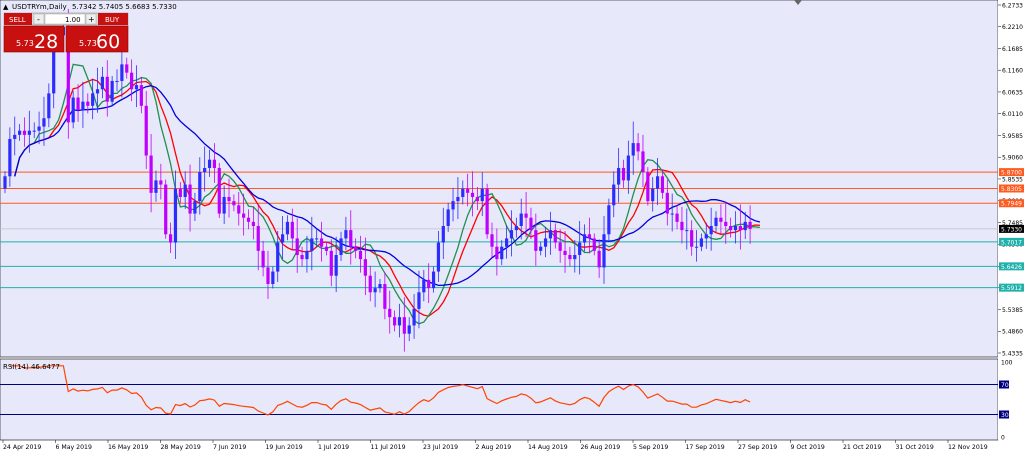 The width and height of the screenshot is (1024, 452). What do you see at coordinates (1012, 332) in the screenshot?
I see `price-tick-label: 5.4860` at bounding box center [1012, 332].